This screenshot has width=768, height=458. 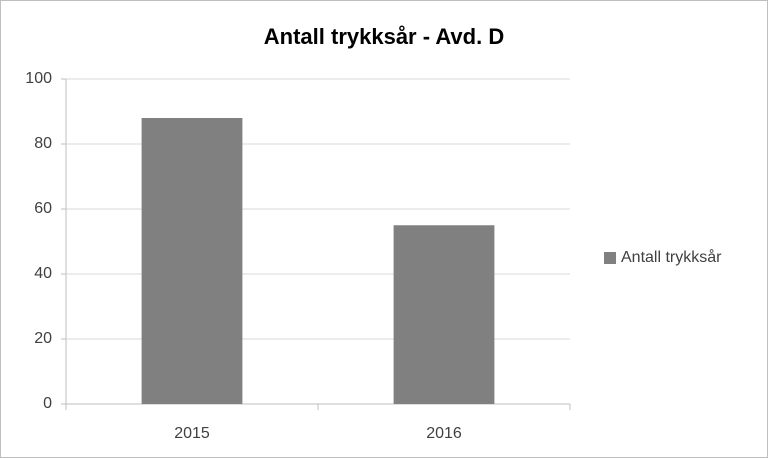 What do you see at coordinates (444, 433) in the screenshot?
I see `x-tick-label: 2016` at bounding box center [444, 433].